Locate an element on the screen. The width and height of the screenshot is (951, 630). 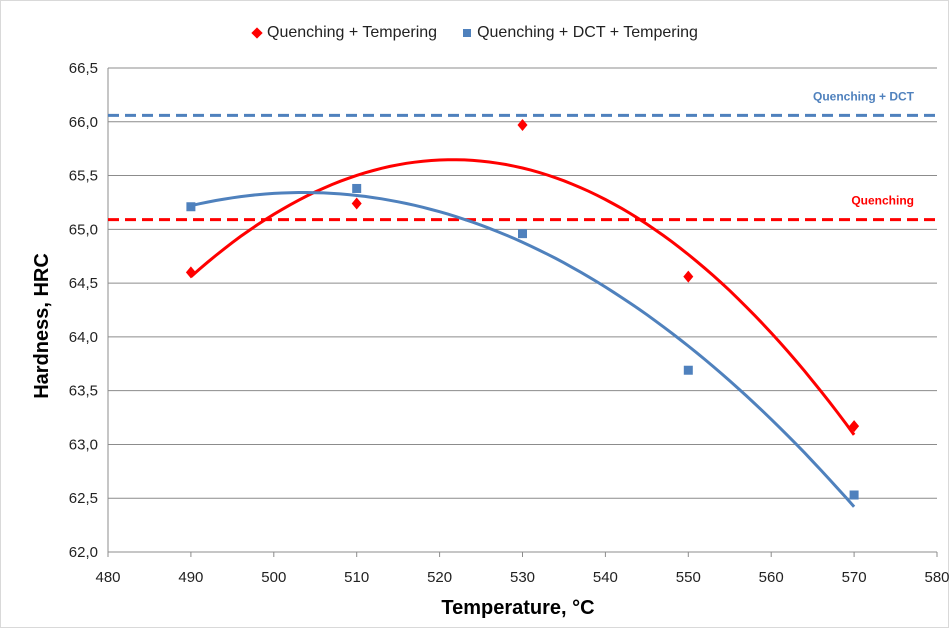
x-tick-label: 490 is located at coordinates (190, 577).